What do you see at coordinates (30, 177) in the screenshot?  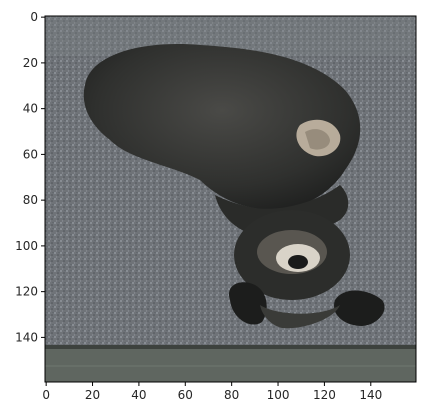 I see `y-axis: 0 20 40 60 80 100 120 140` at bounding box center [30, 177].